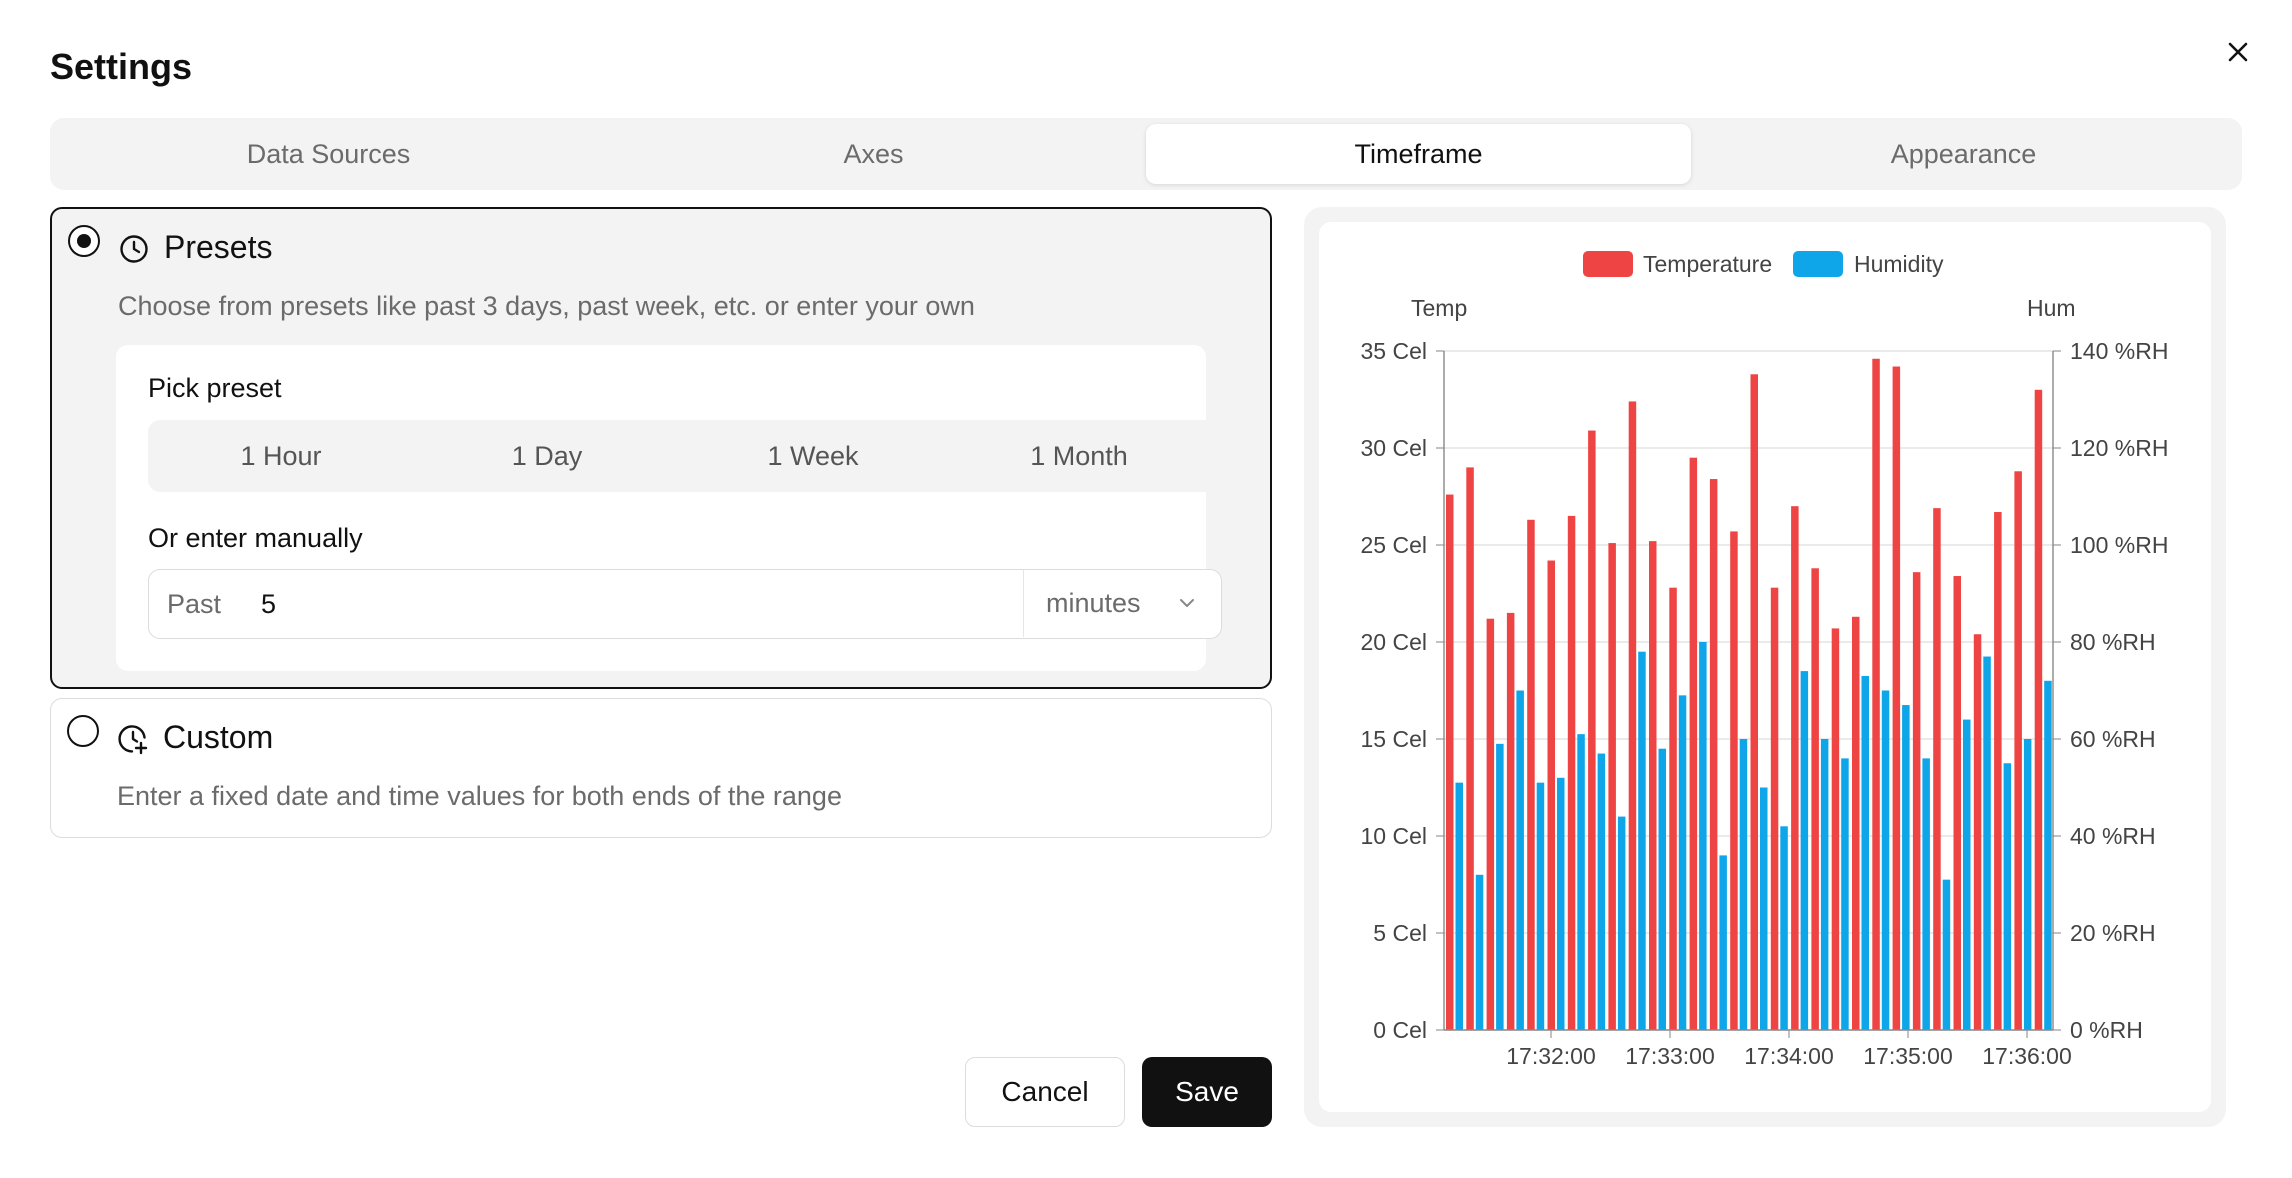 The width and height of the screenshot is (2292, 1178). What do you see at coordinates (84, 241) in the screenshot?
I see `presets-radio` at bounding box center [84, 241].